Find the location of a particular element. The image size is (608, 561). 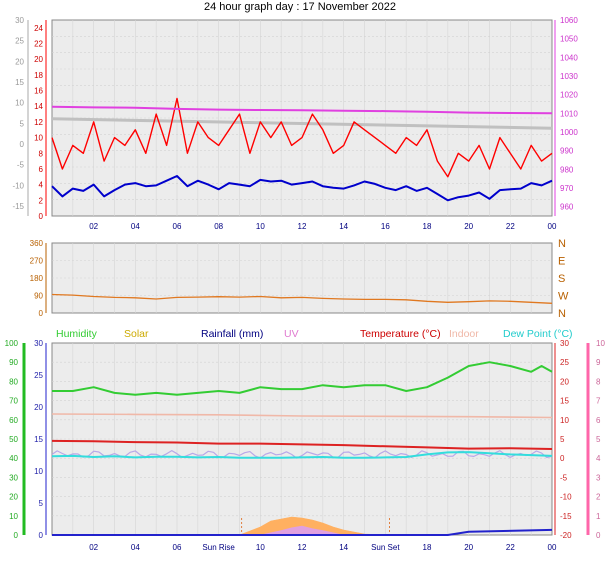

uv-tick-label: 2 is located at coordinates (598, 497).